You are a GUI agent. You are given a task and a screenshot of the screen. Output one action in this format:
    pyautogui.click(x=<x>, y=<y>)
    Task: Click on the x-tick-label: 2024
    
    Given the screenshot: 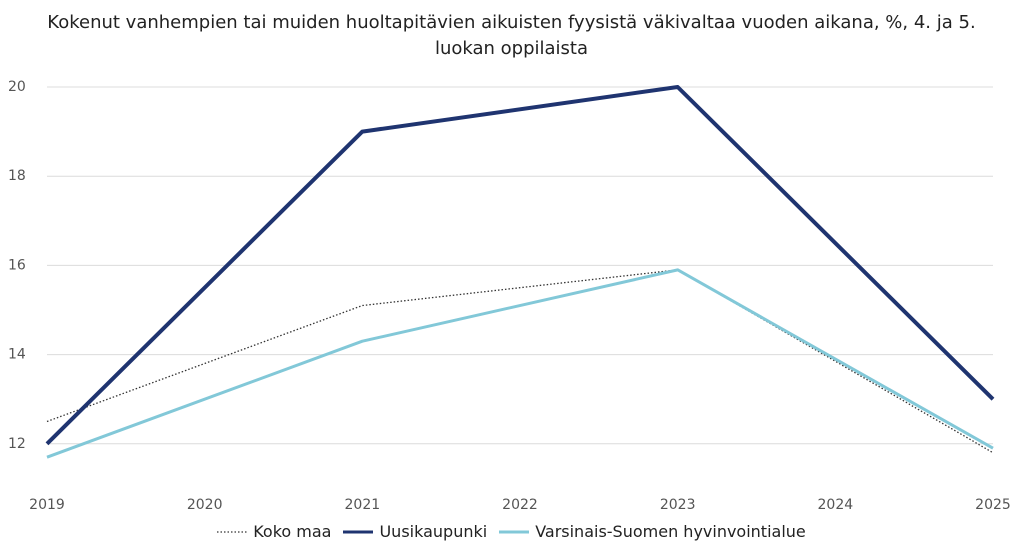 What is the action you would take?
    pyautogui.click(x=836, y=505)
    